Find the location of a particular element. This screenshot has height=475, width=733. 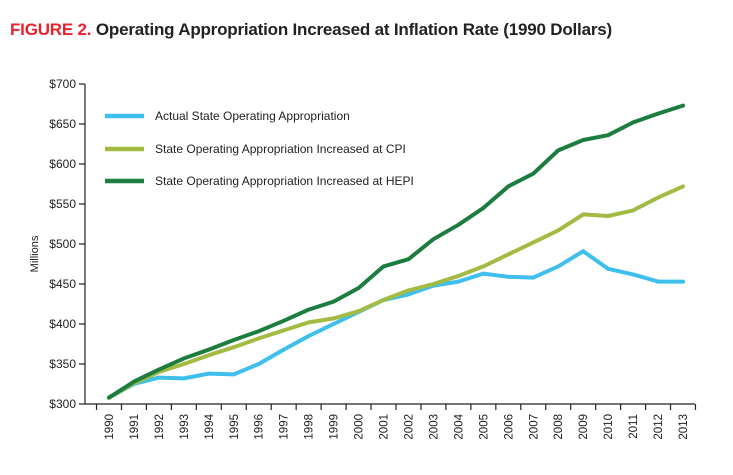

x-tick-label: 2009 is located at coordinates (584, 427).